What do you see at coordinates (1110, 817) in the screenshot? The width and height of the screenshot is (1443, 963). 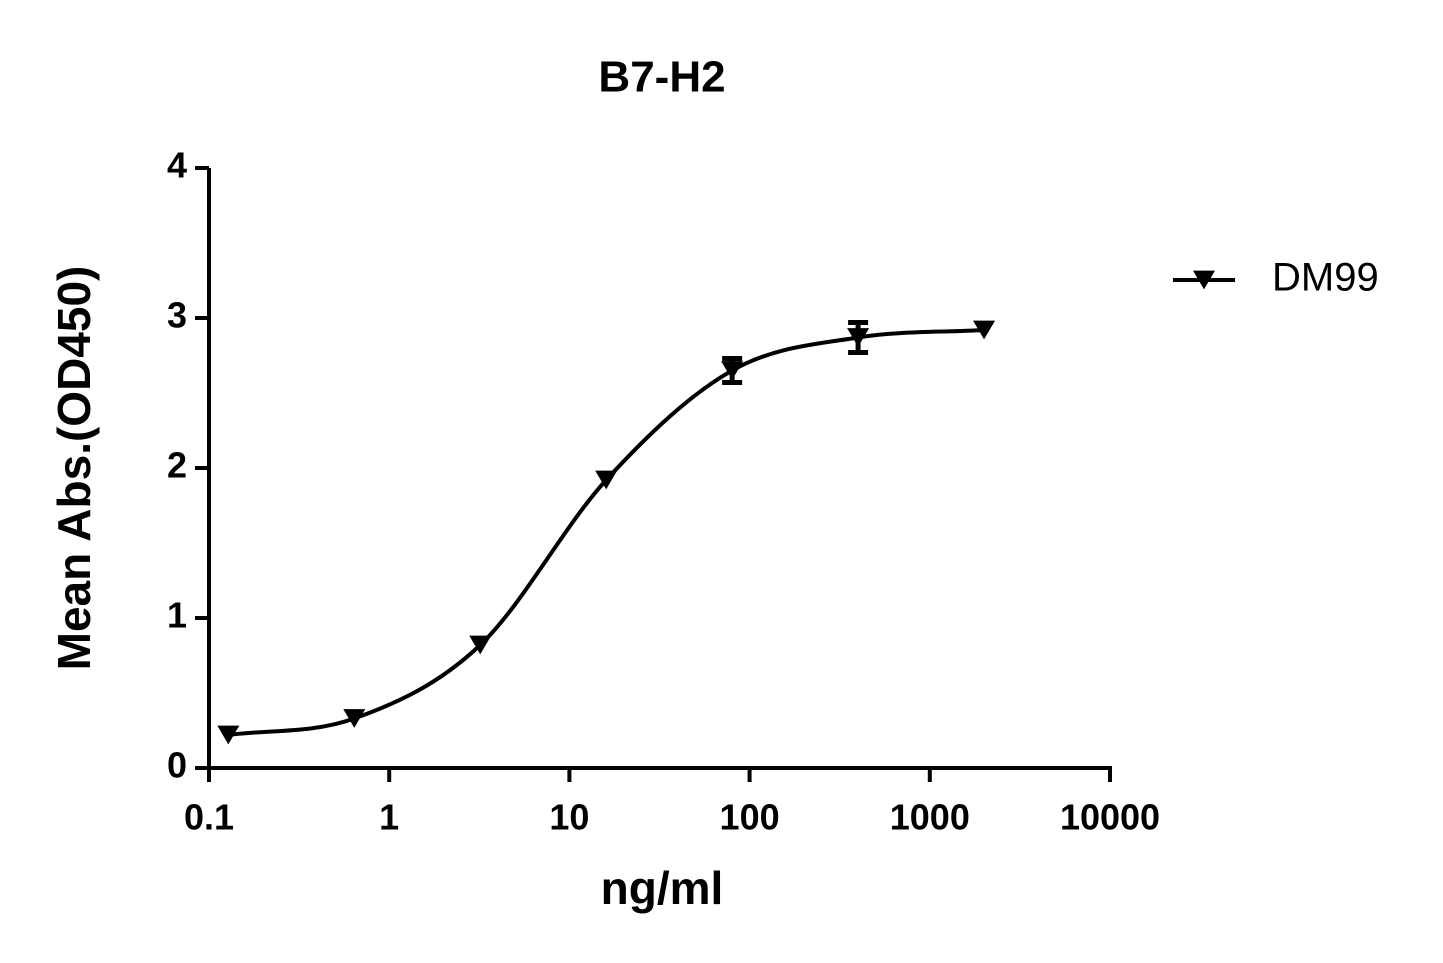 I see `x-tick-label: 10000` at bounding box center [1110, 817].